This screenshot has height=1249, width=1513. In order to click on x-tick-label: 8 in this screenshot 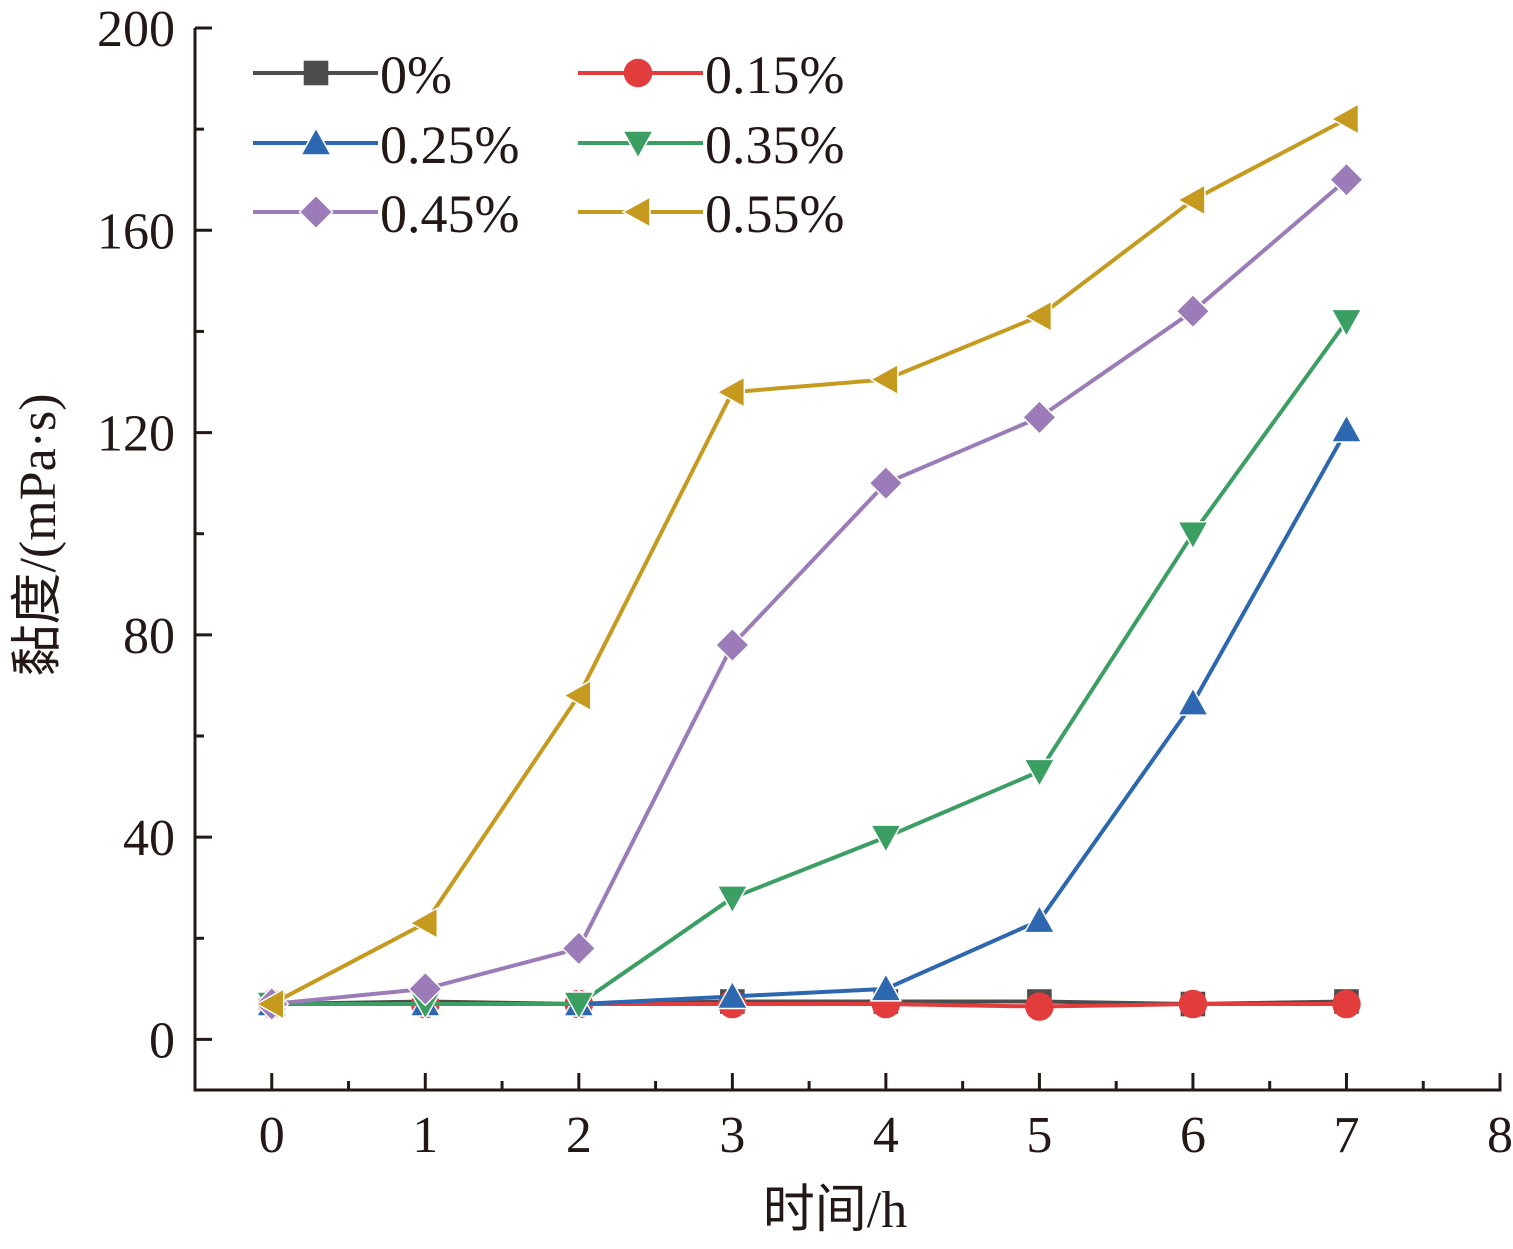, I will do `click(1500, 1135)`.